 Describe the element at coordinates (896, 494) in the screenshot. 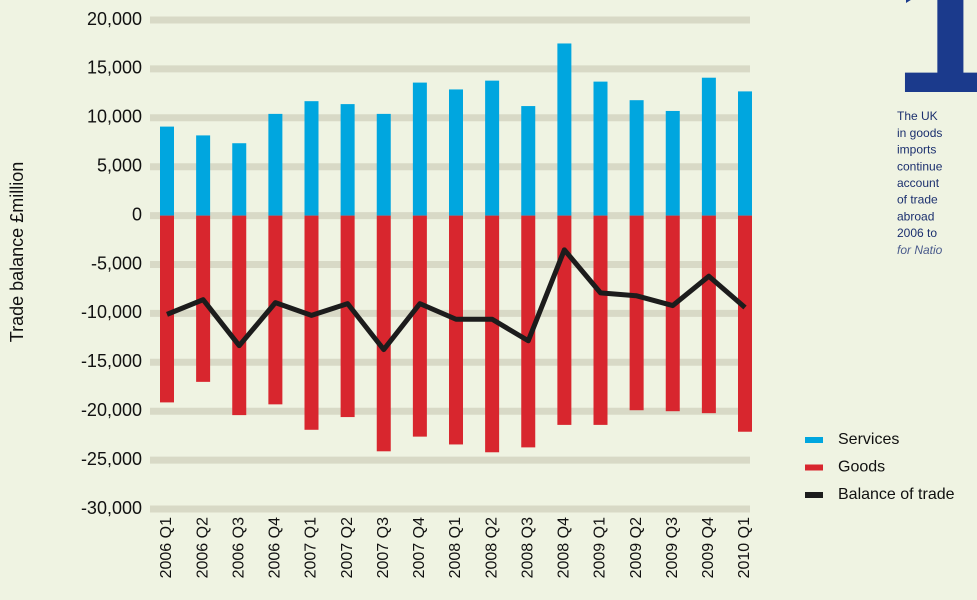

I see `legend-label: Balance of trade` at that location.